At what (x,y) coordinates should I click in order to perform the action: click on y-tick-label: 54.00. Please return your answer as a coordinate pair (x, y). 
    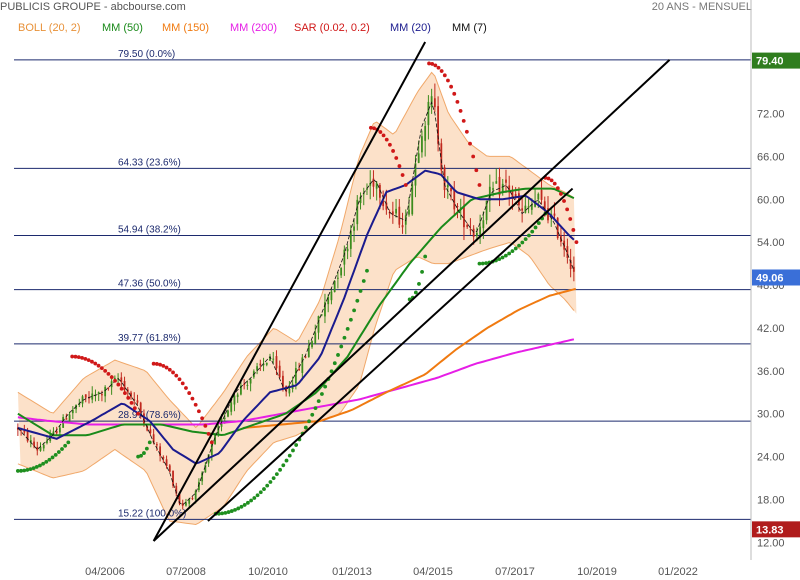
    Looking at the image, I should click on (771, 243).